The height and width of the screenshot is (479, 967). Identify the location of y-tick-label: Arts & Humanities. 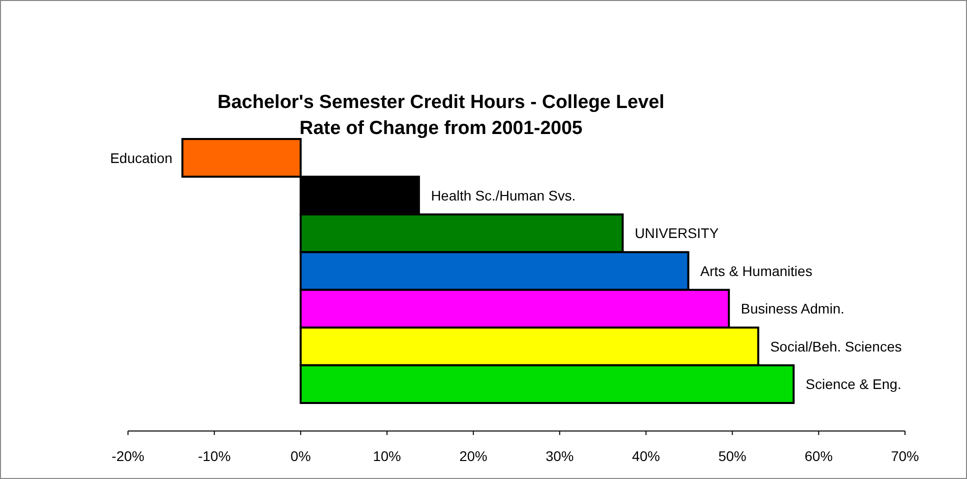
(756, 270).